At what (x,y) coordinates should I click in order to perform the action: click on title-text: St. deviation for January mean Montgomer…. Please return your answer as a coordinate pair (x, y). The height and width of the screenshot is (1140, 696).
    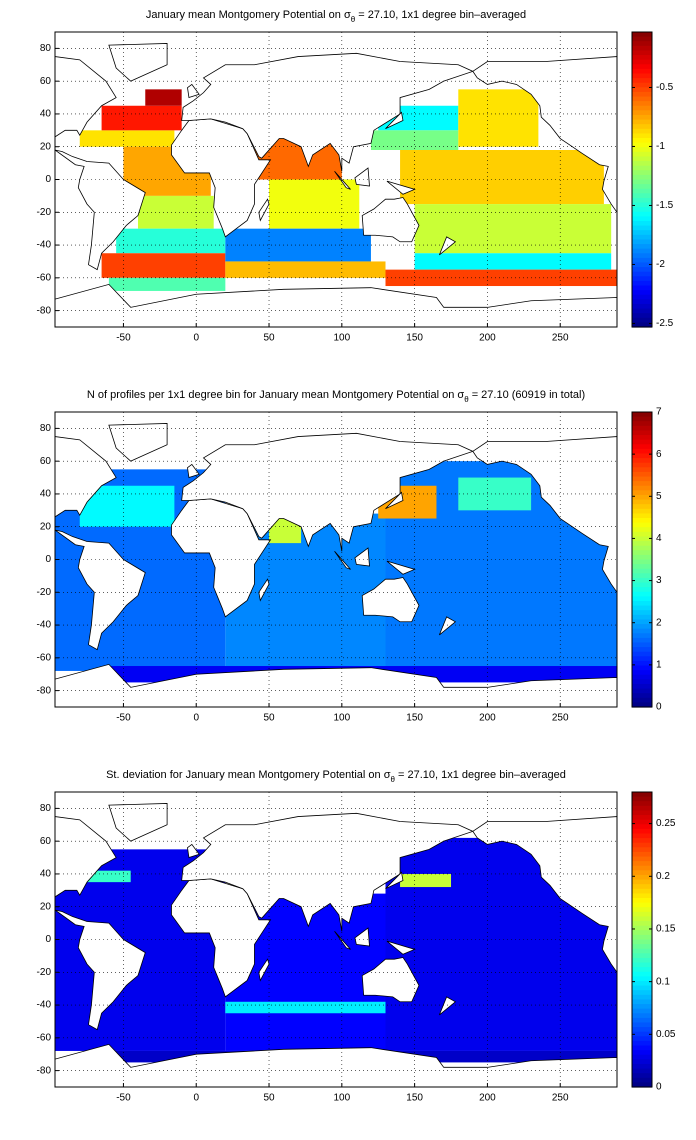
    Looking at the image, I should click on (248, 775).